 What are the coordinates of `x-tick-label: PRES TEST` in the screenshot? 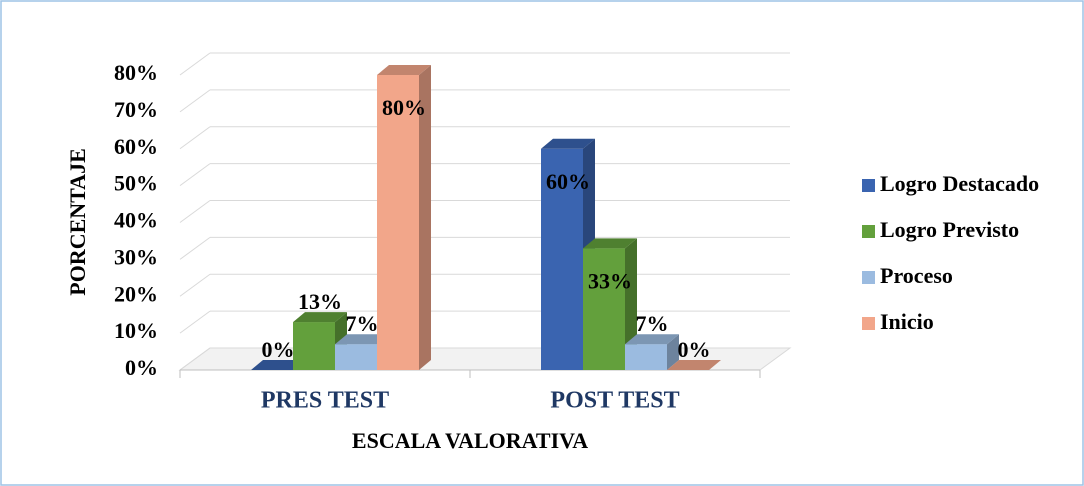 It's located at (325, 401).